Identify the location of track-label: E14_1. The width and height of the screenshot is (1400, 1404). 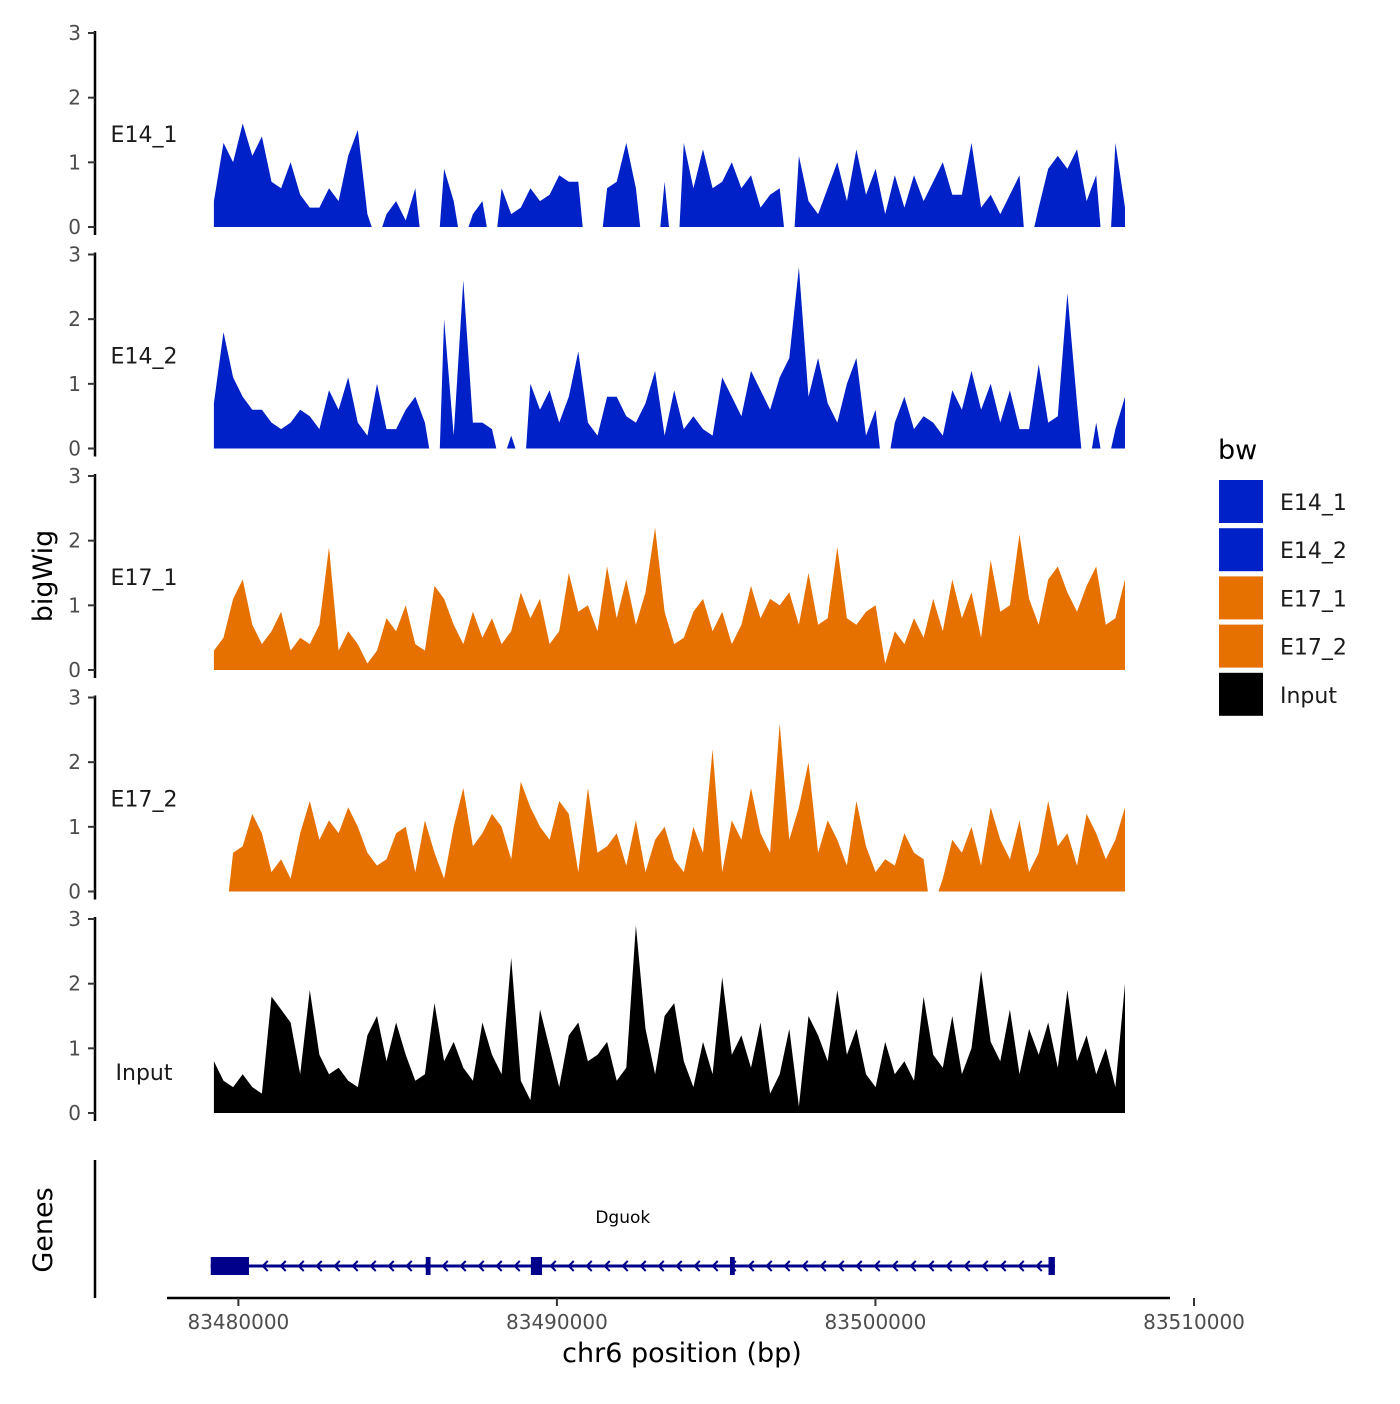
(144, 135).